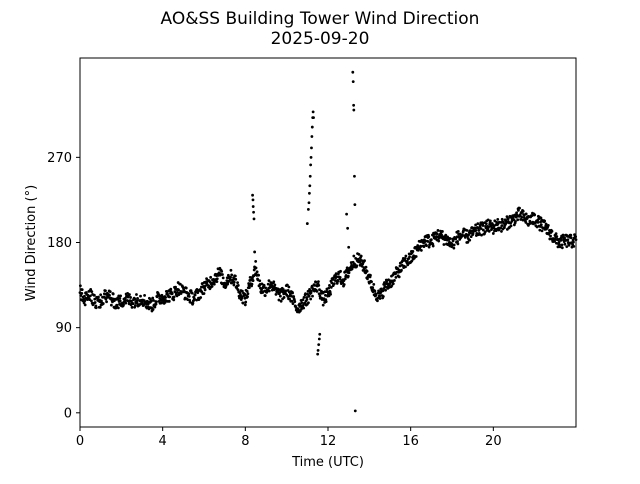 This screenshot has height=484, width=640. What do you see at coordinates (493, 441) in the screenshot?
I see `x-tick-label: 20` at bounding box center [493, 441].